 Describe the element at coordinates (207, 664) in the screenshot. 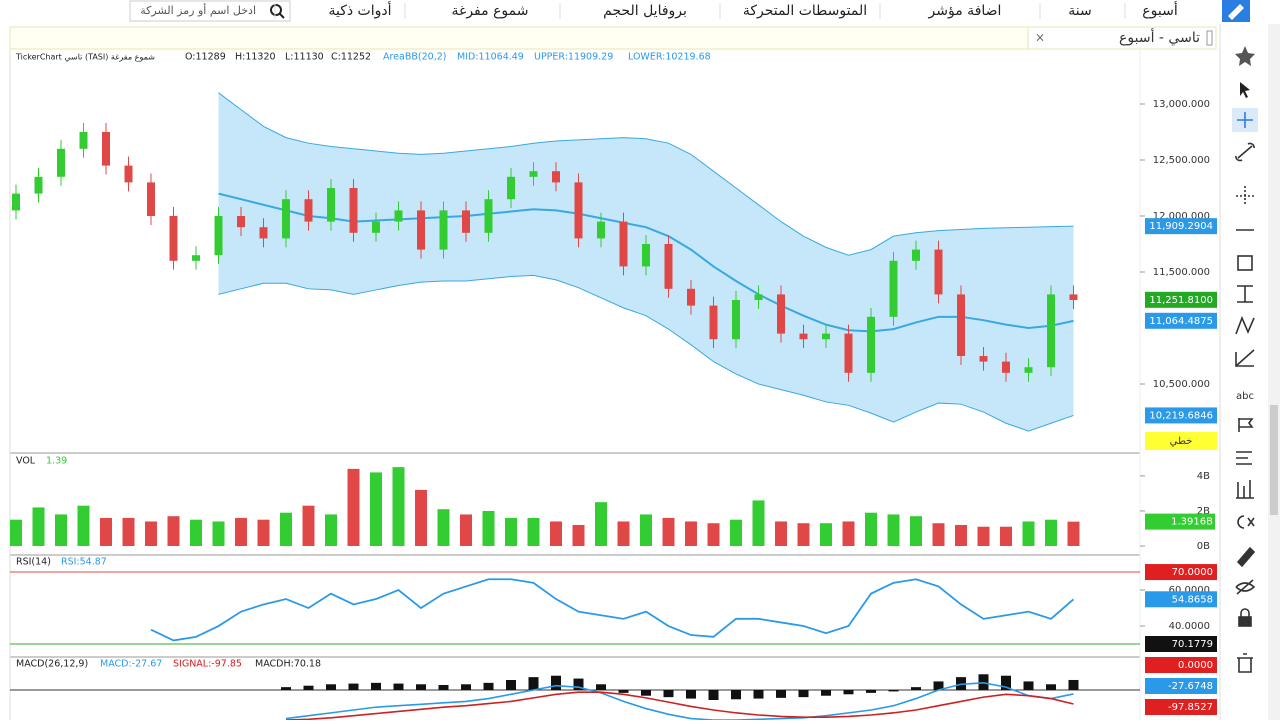

I see `panel-legend: SIGNAL:-97.85` at that location.